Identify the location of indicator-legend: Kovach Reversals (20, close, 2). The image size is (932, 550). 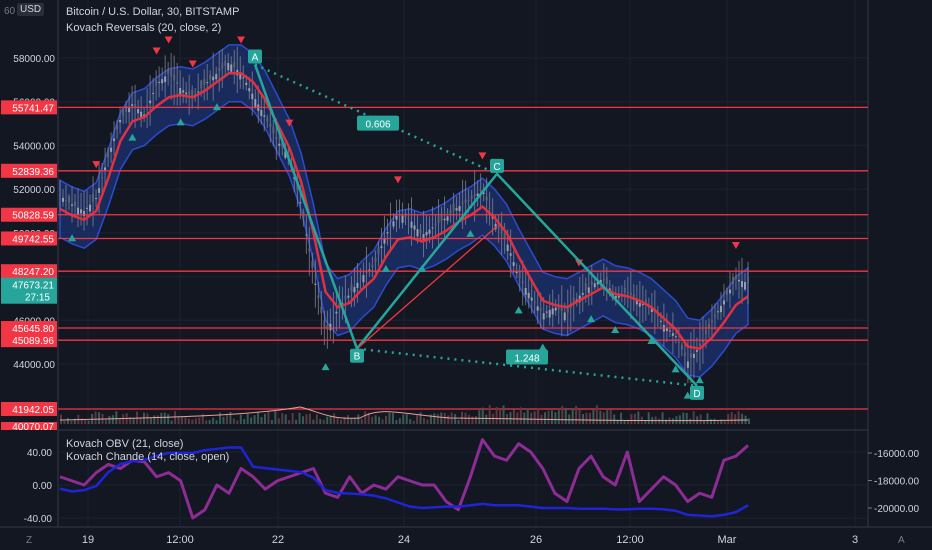
(144, 28).